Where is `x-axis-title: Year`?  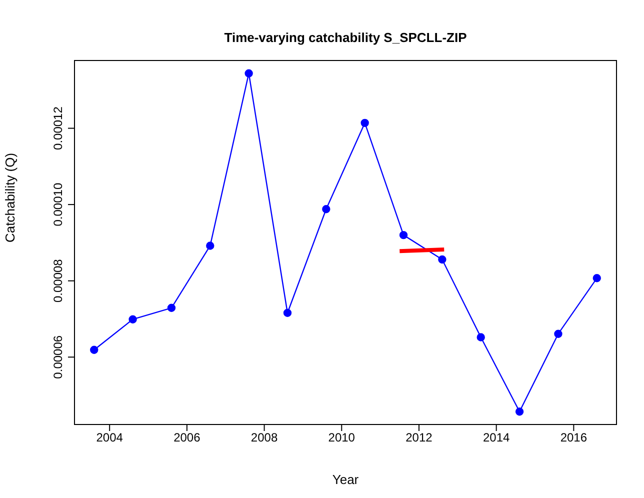
x-axis-title: Year is located at coordinates (346, 479).